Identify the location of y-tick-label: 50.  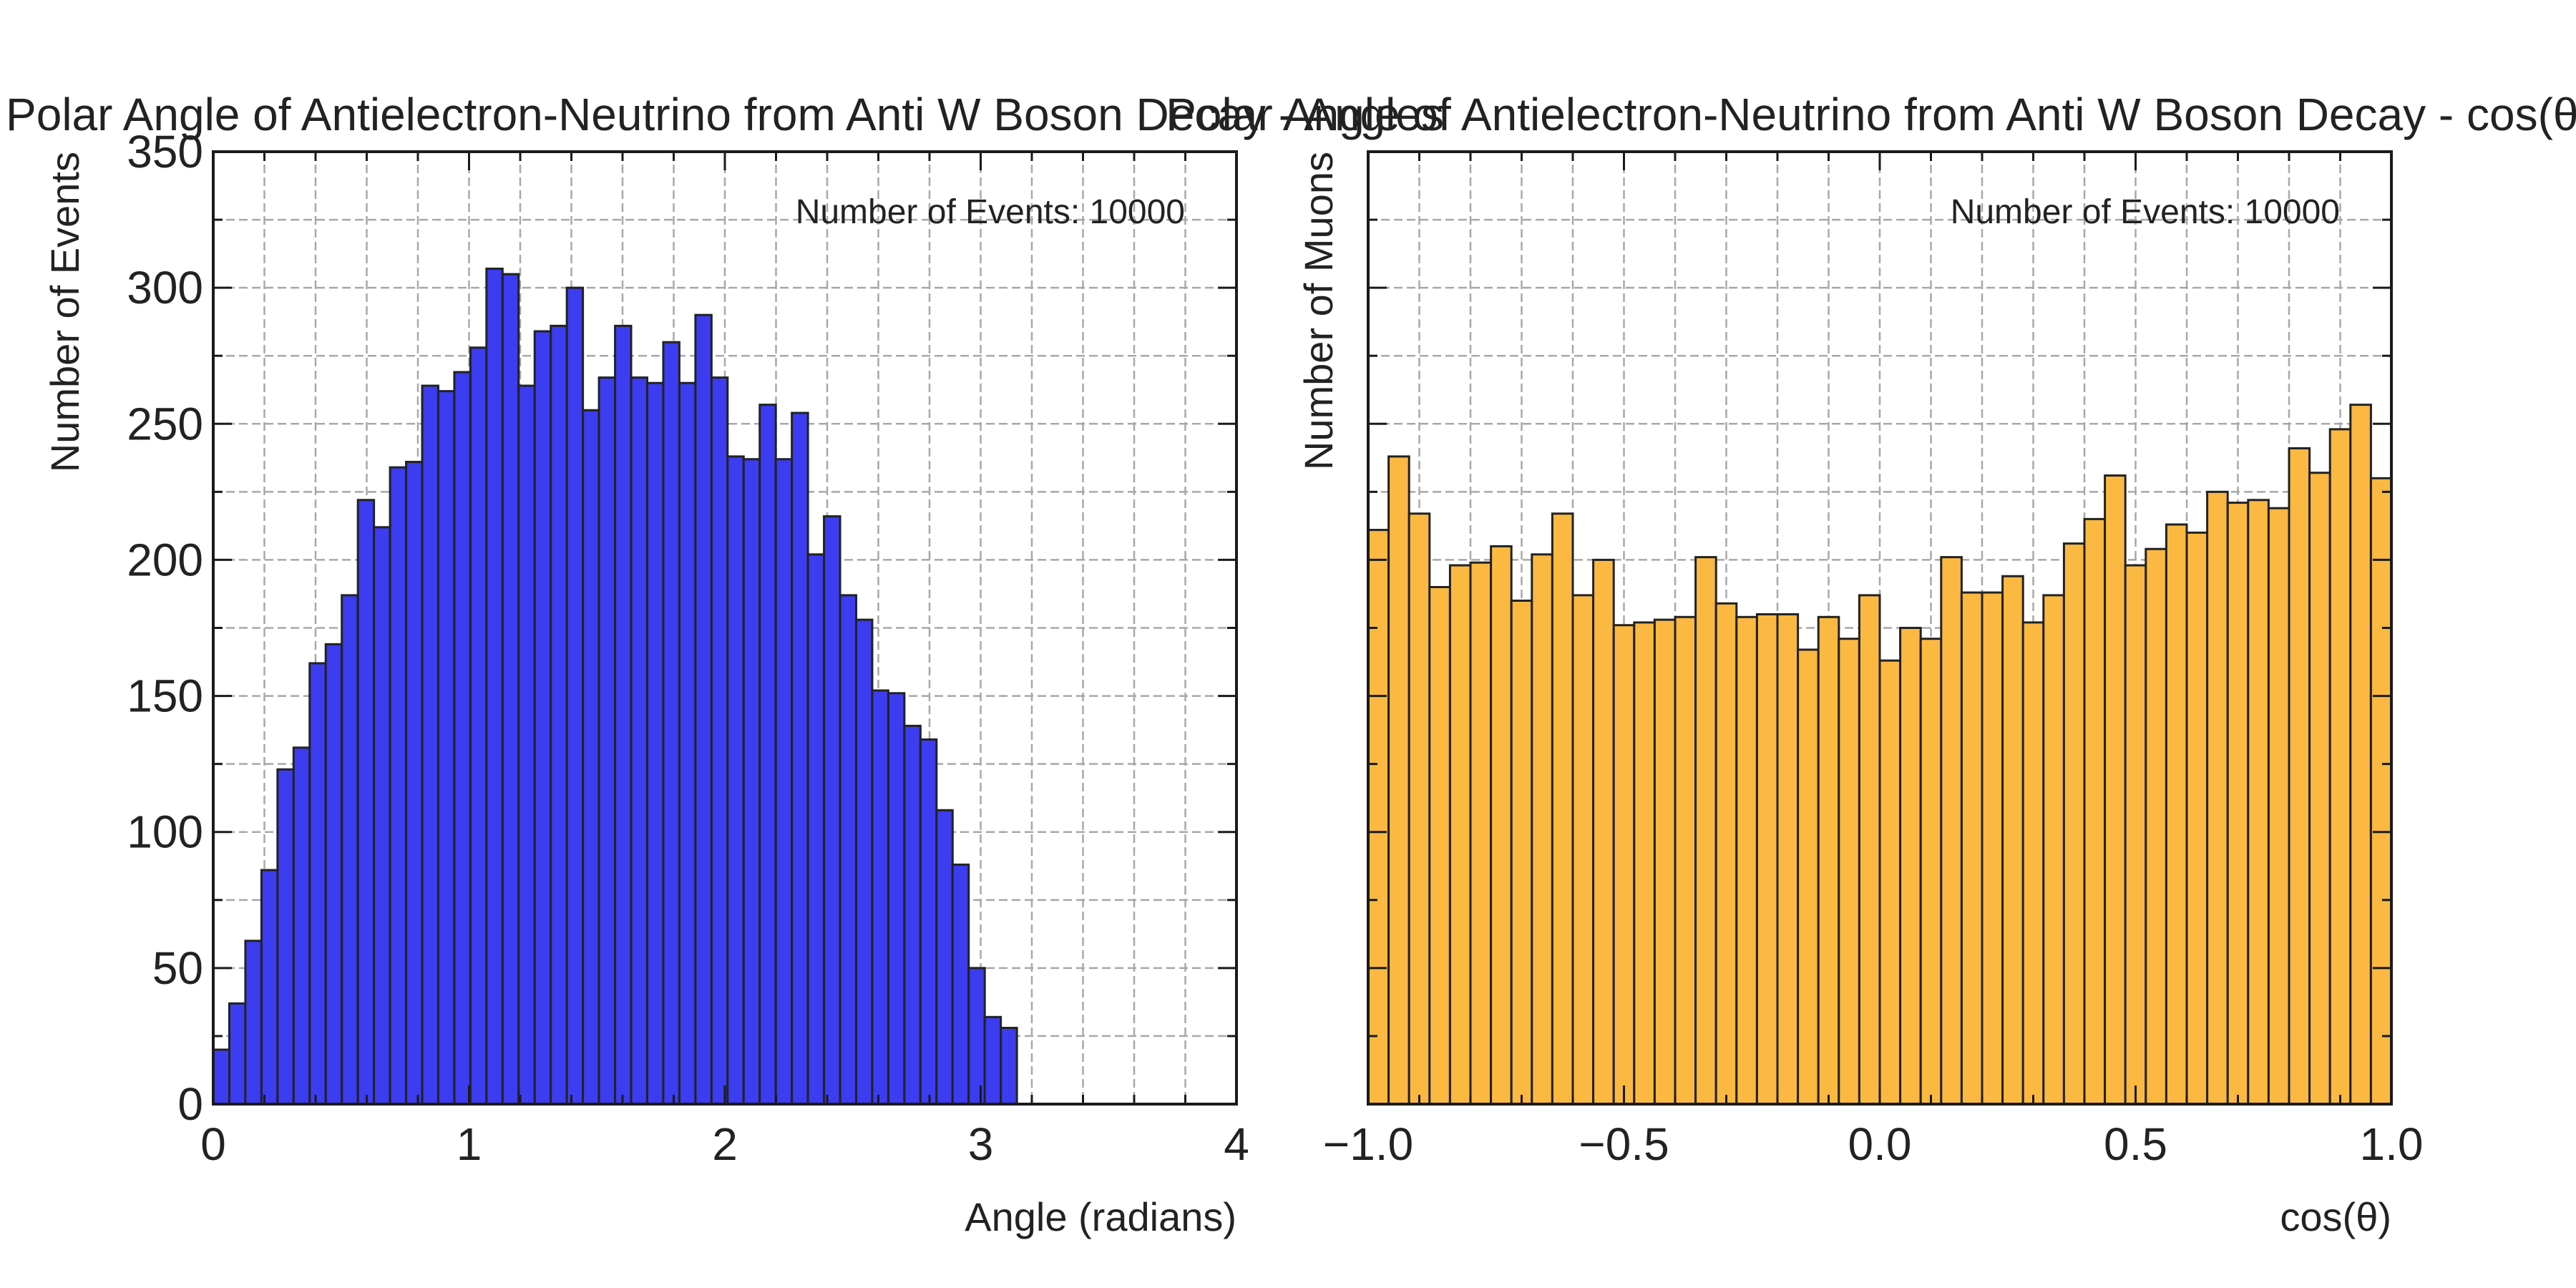
(177, 968).